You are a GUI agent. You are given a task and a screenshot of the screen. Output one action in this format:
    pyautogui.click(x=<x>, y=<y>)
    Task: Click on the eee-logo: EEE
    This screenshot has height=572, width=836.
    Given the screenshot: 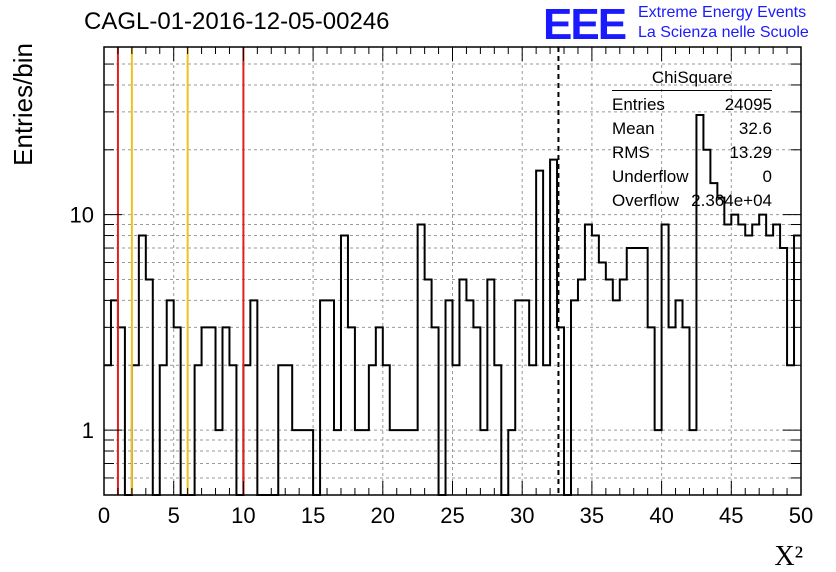 What is the action you would take?
    pyautogui.click(x=585, y=24)
    